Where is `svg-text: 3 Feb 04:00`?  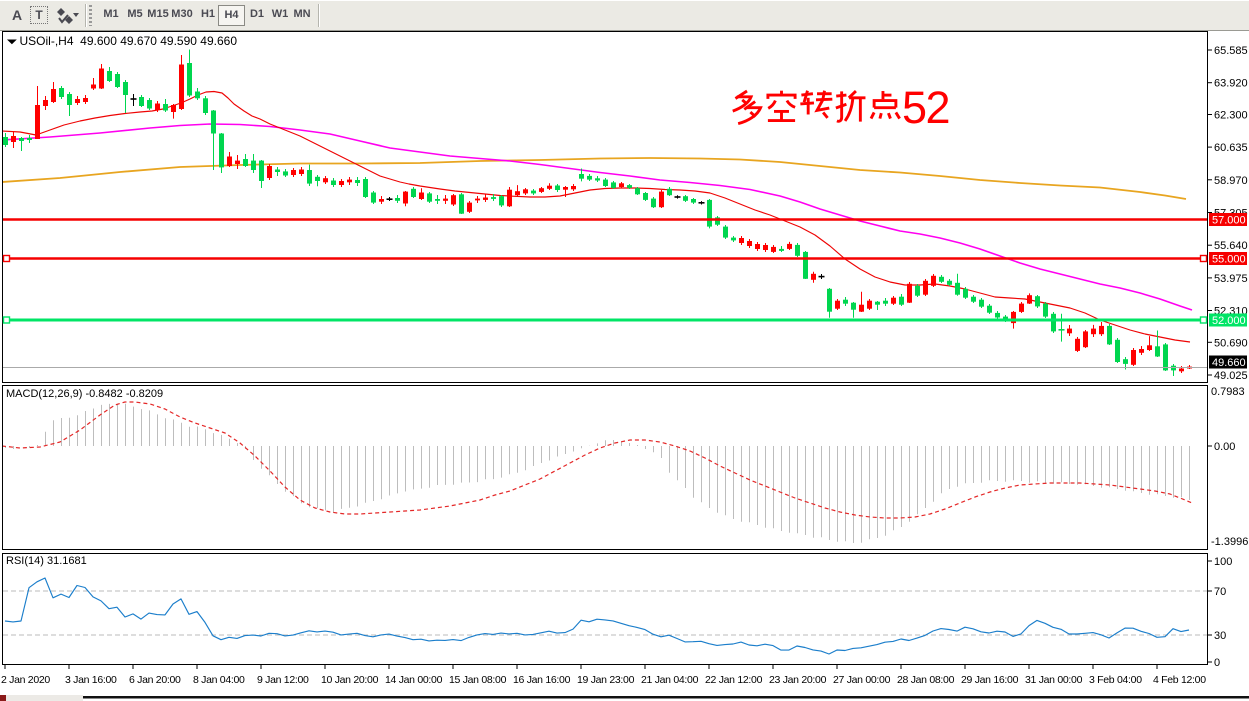
svg-text: 3 Feb 04:00 is located at coordinates (1115, 680).